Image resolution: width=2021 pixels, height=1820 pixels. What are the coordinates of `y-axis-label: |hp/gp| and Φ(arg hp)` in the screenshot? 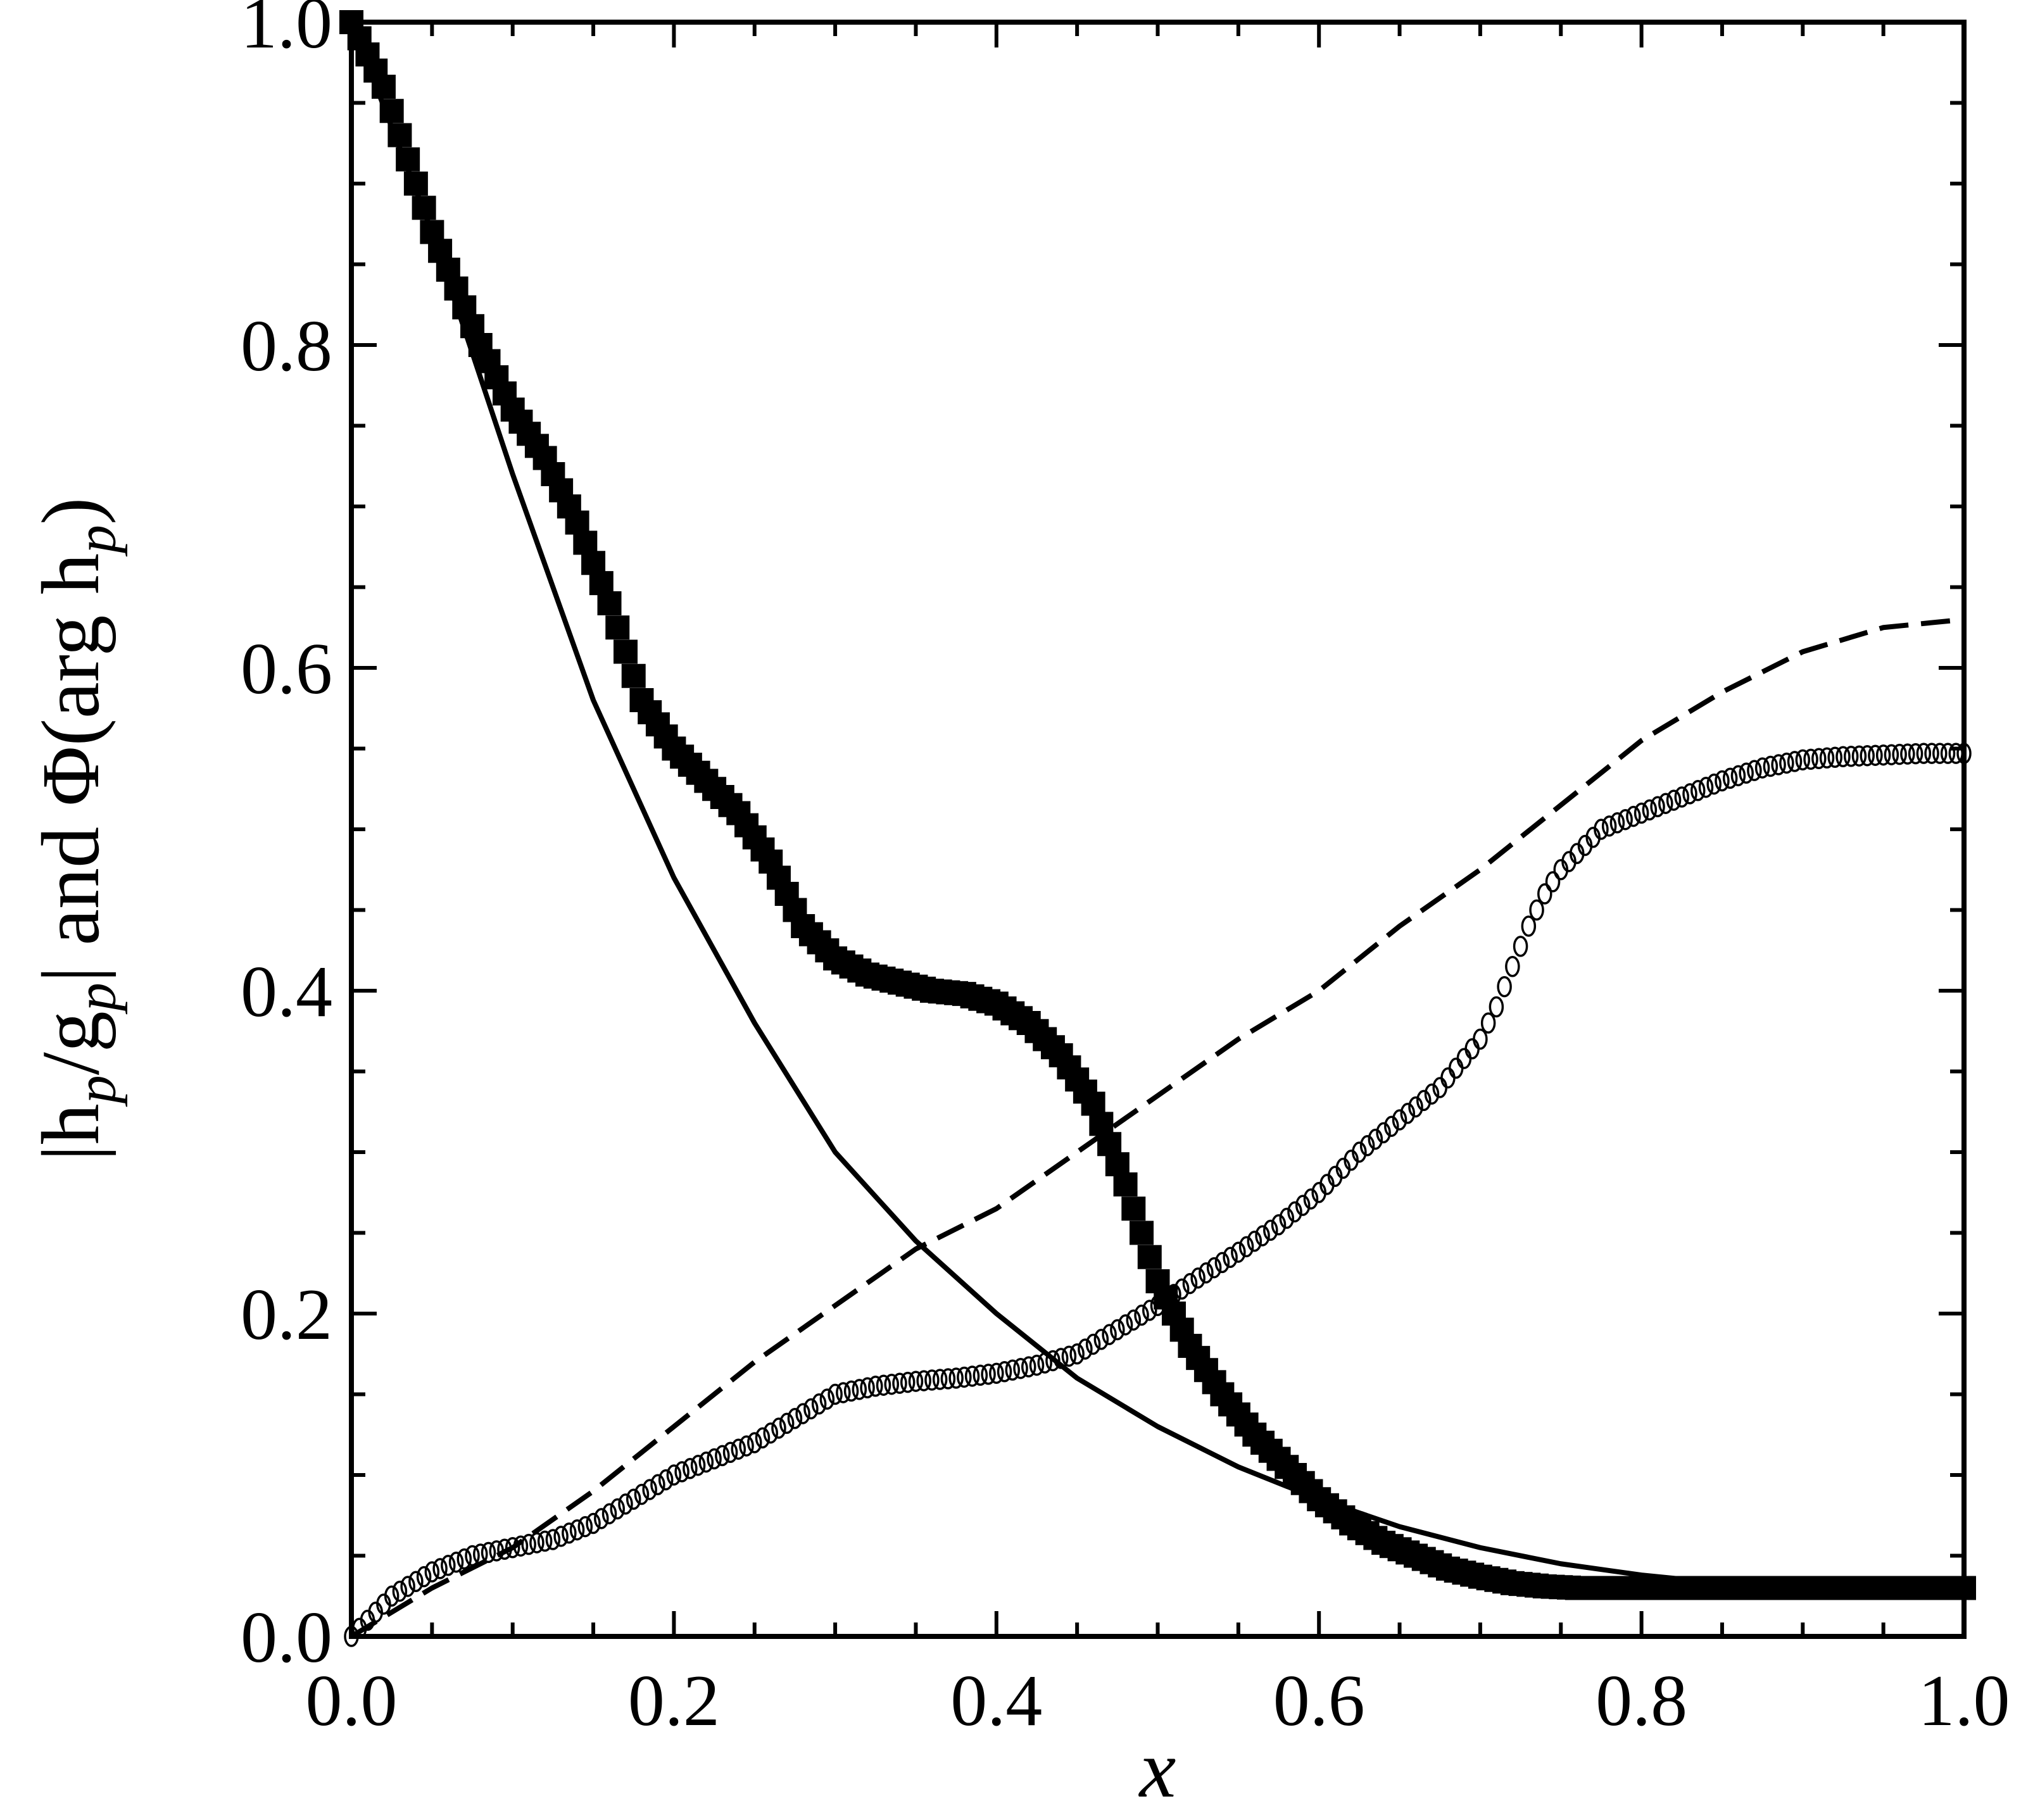 It's located at (76, 830).